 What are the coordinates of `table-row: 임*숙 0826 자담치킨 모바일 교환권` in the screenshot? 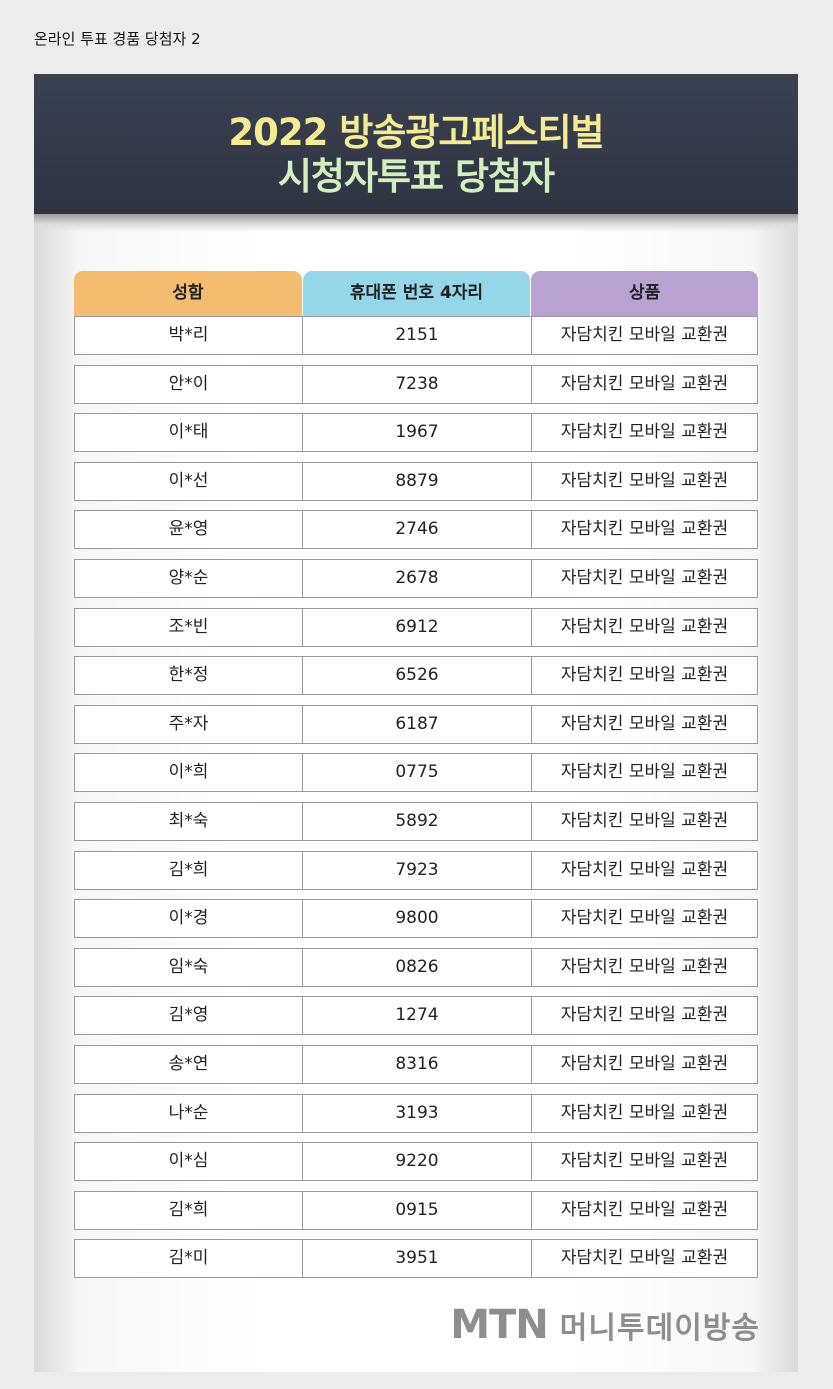 It's located at (416, 967).